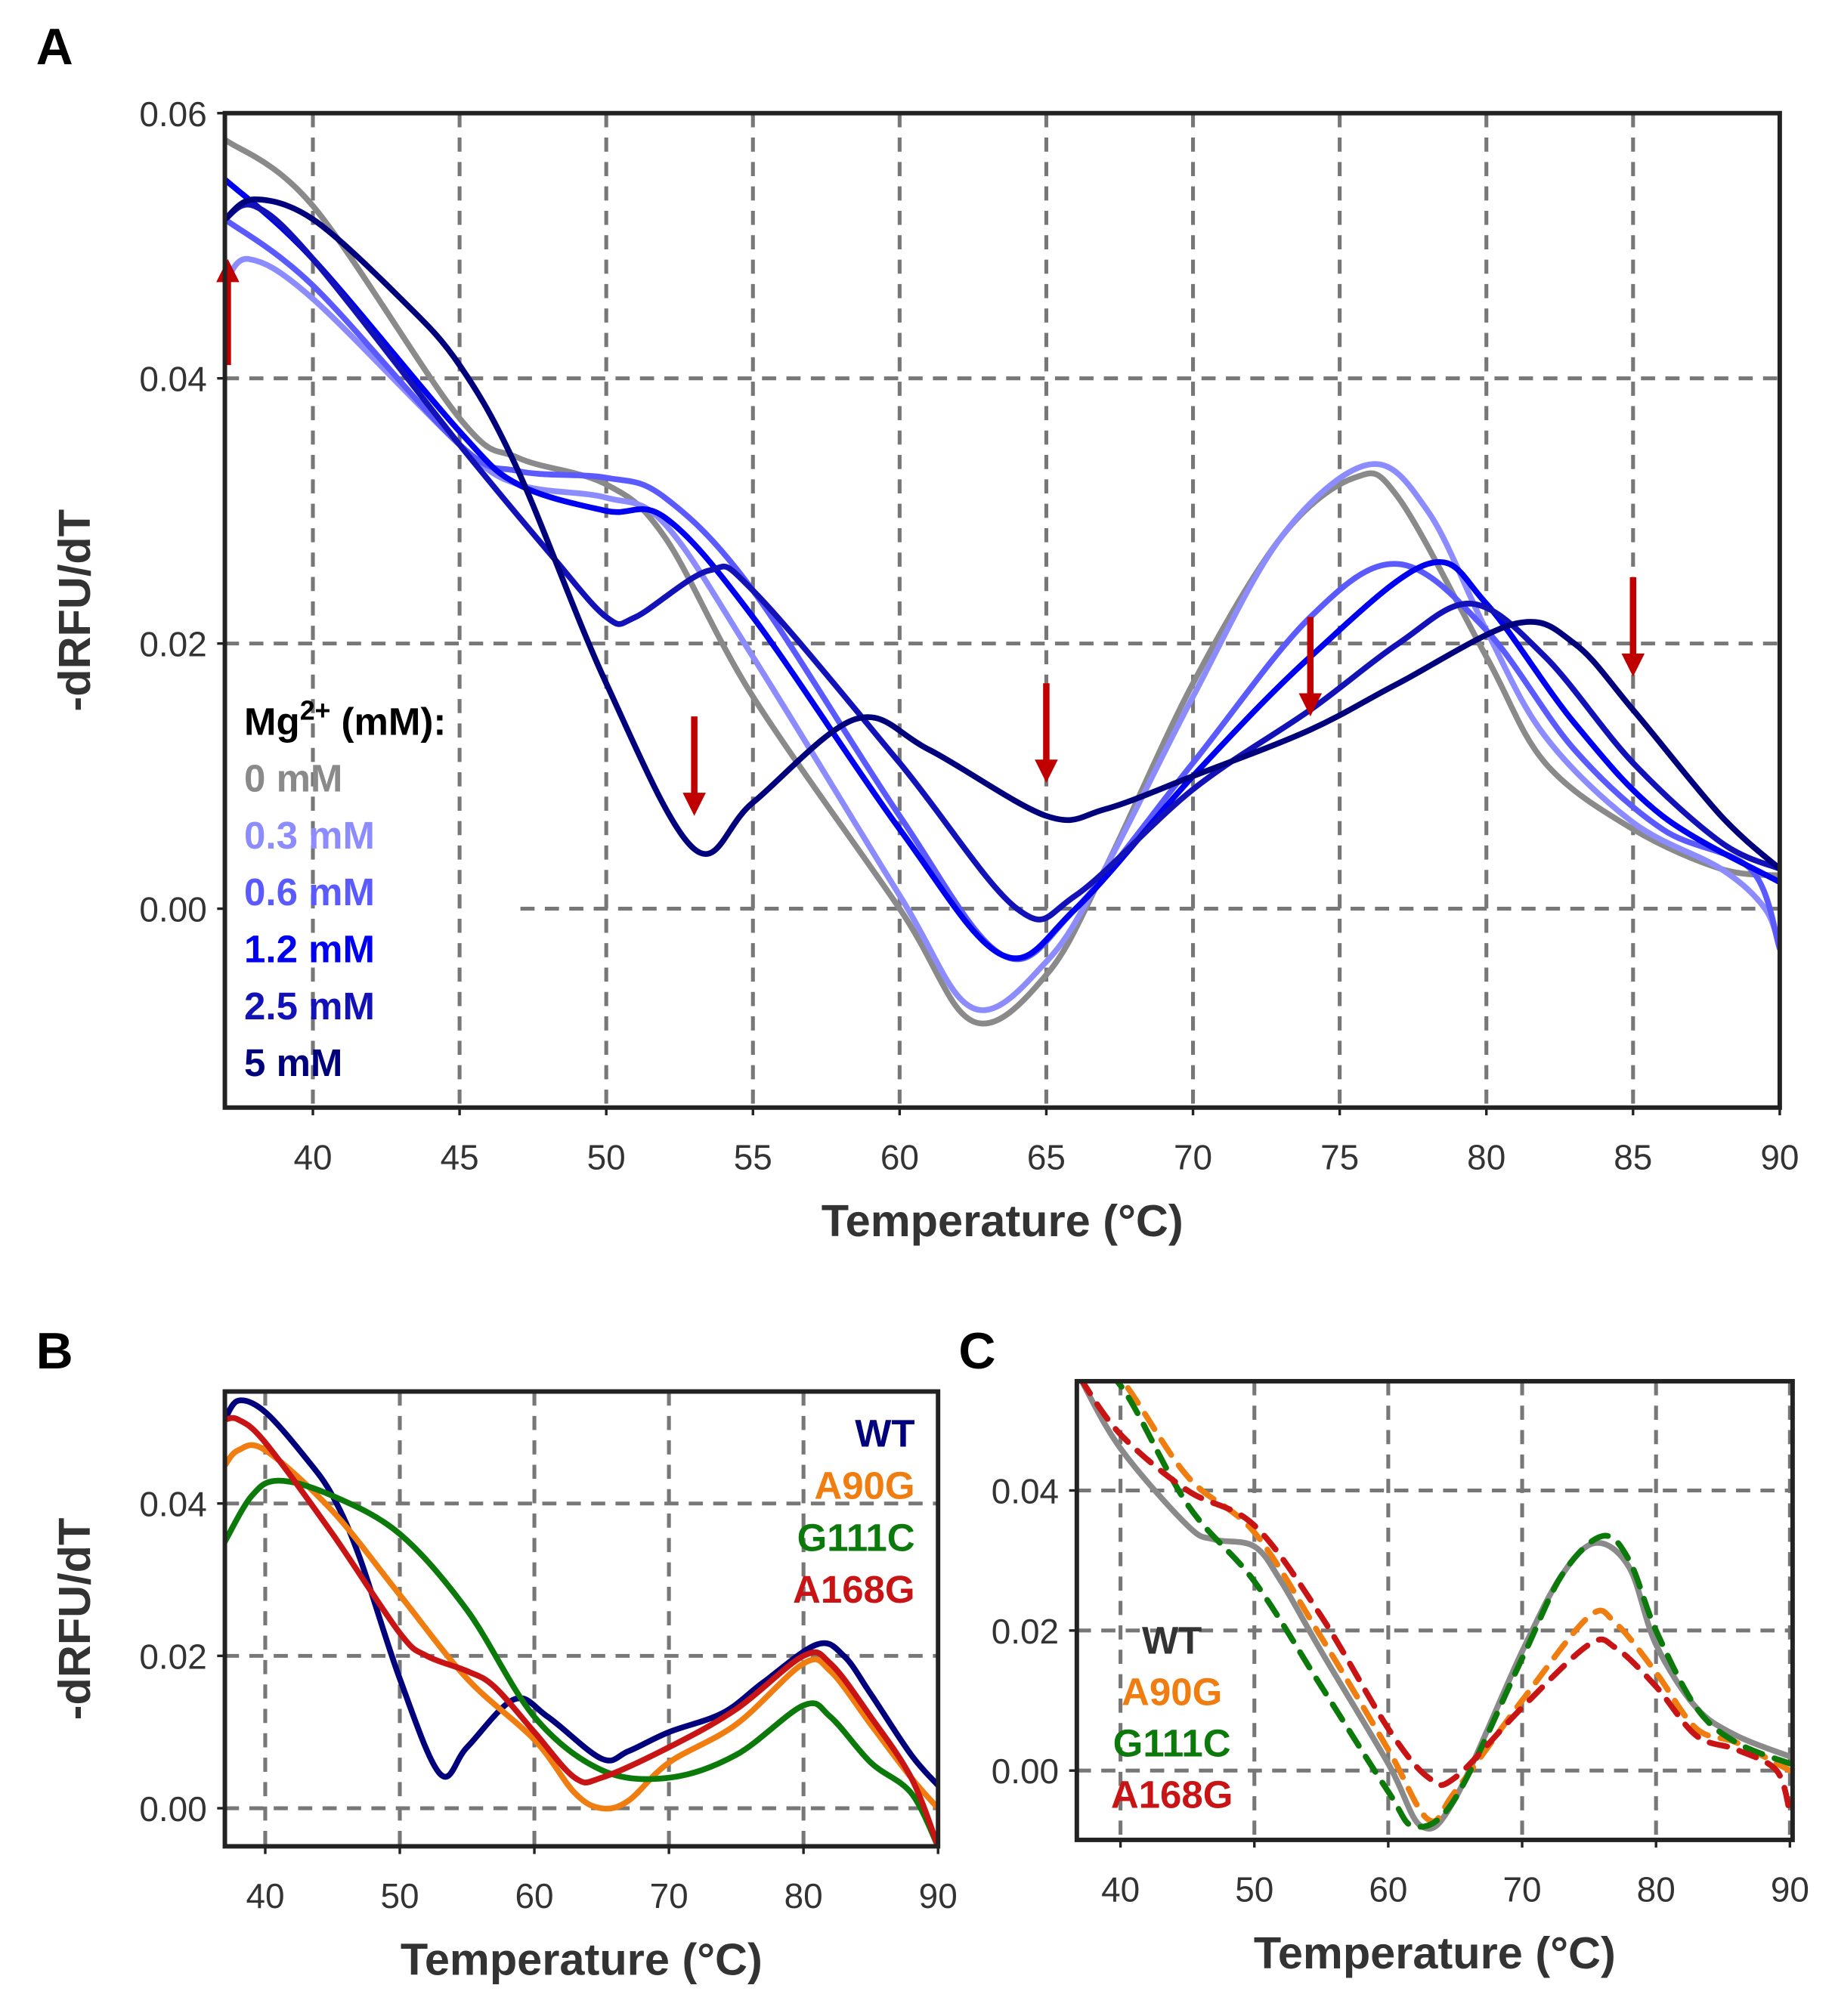 This screenshot has width=1835, height=2016. What do you see at coordinates (293, 1062) in the screenshot?
I see `legend-entry: 5 mM` at bounding box center [293, 1062].